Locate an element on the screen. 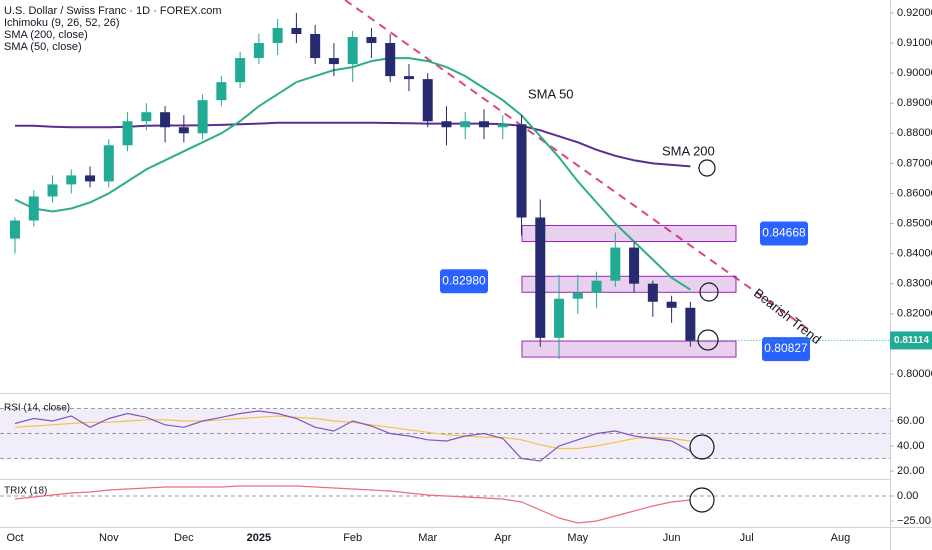 The height and width of the screenshot is (550, 932). x-tick-label: May is located at coordinates (577, 538).